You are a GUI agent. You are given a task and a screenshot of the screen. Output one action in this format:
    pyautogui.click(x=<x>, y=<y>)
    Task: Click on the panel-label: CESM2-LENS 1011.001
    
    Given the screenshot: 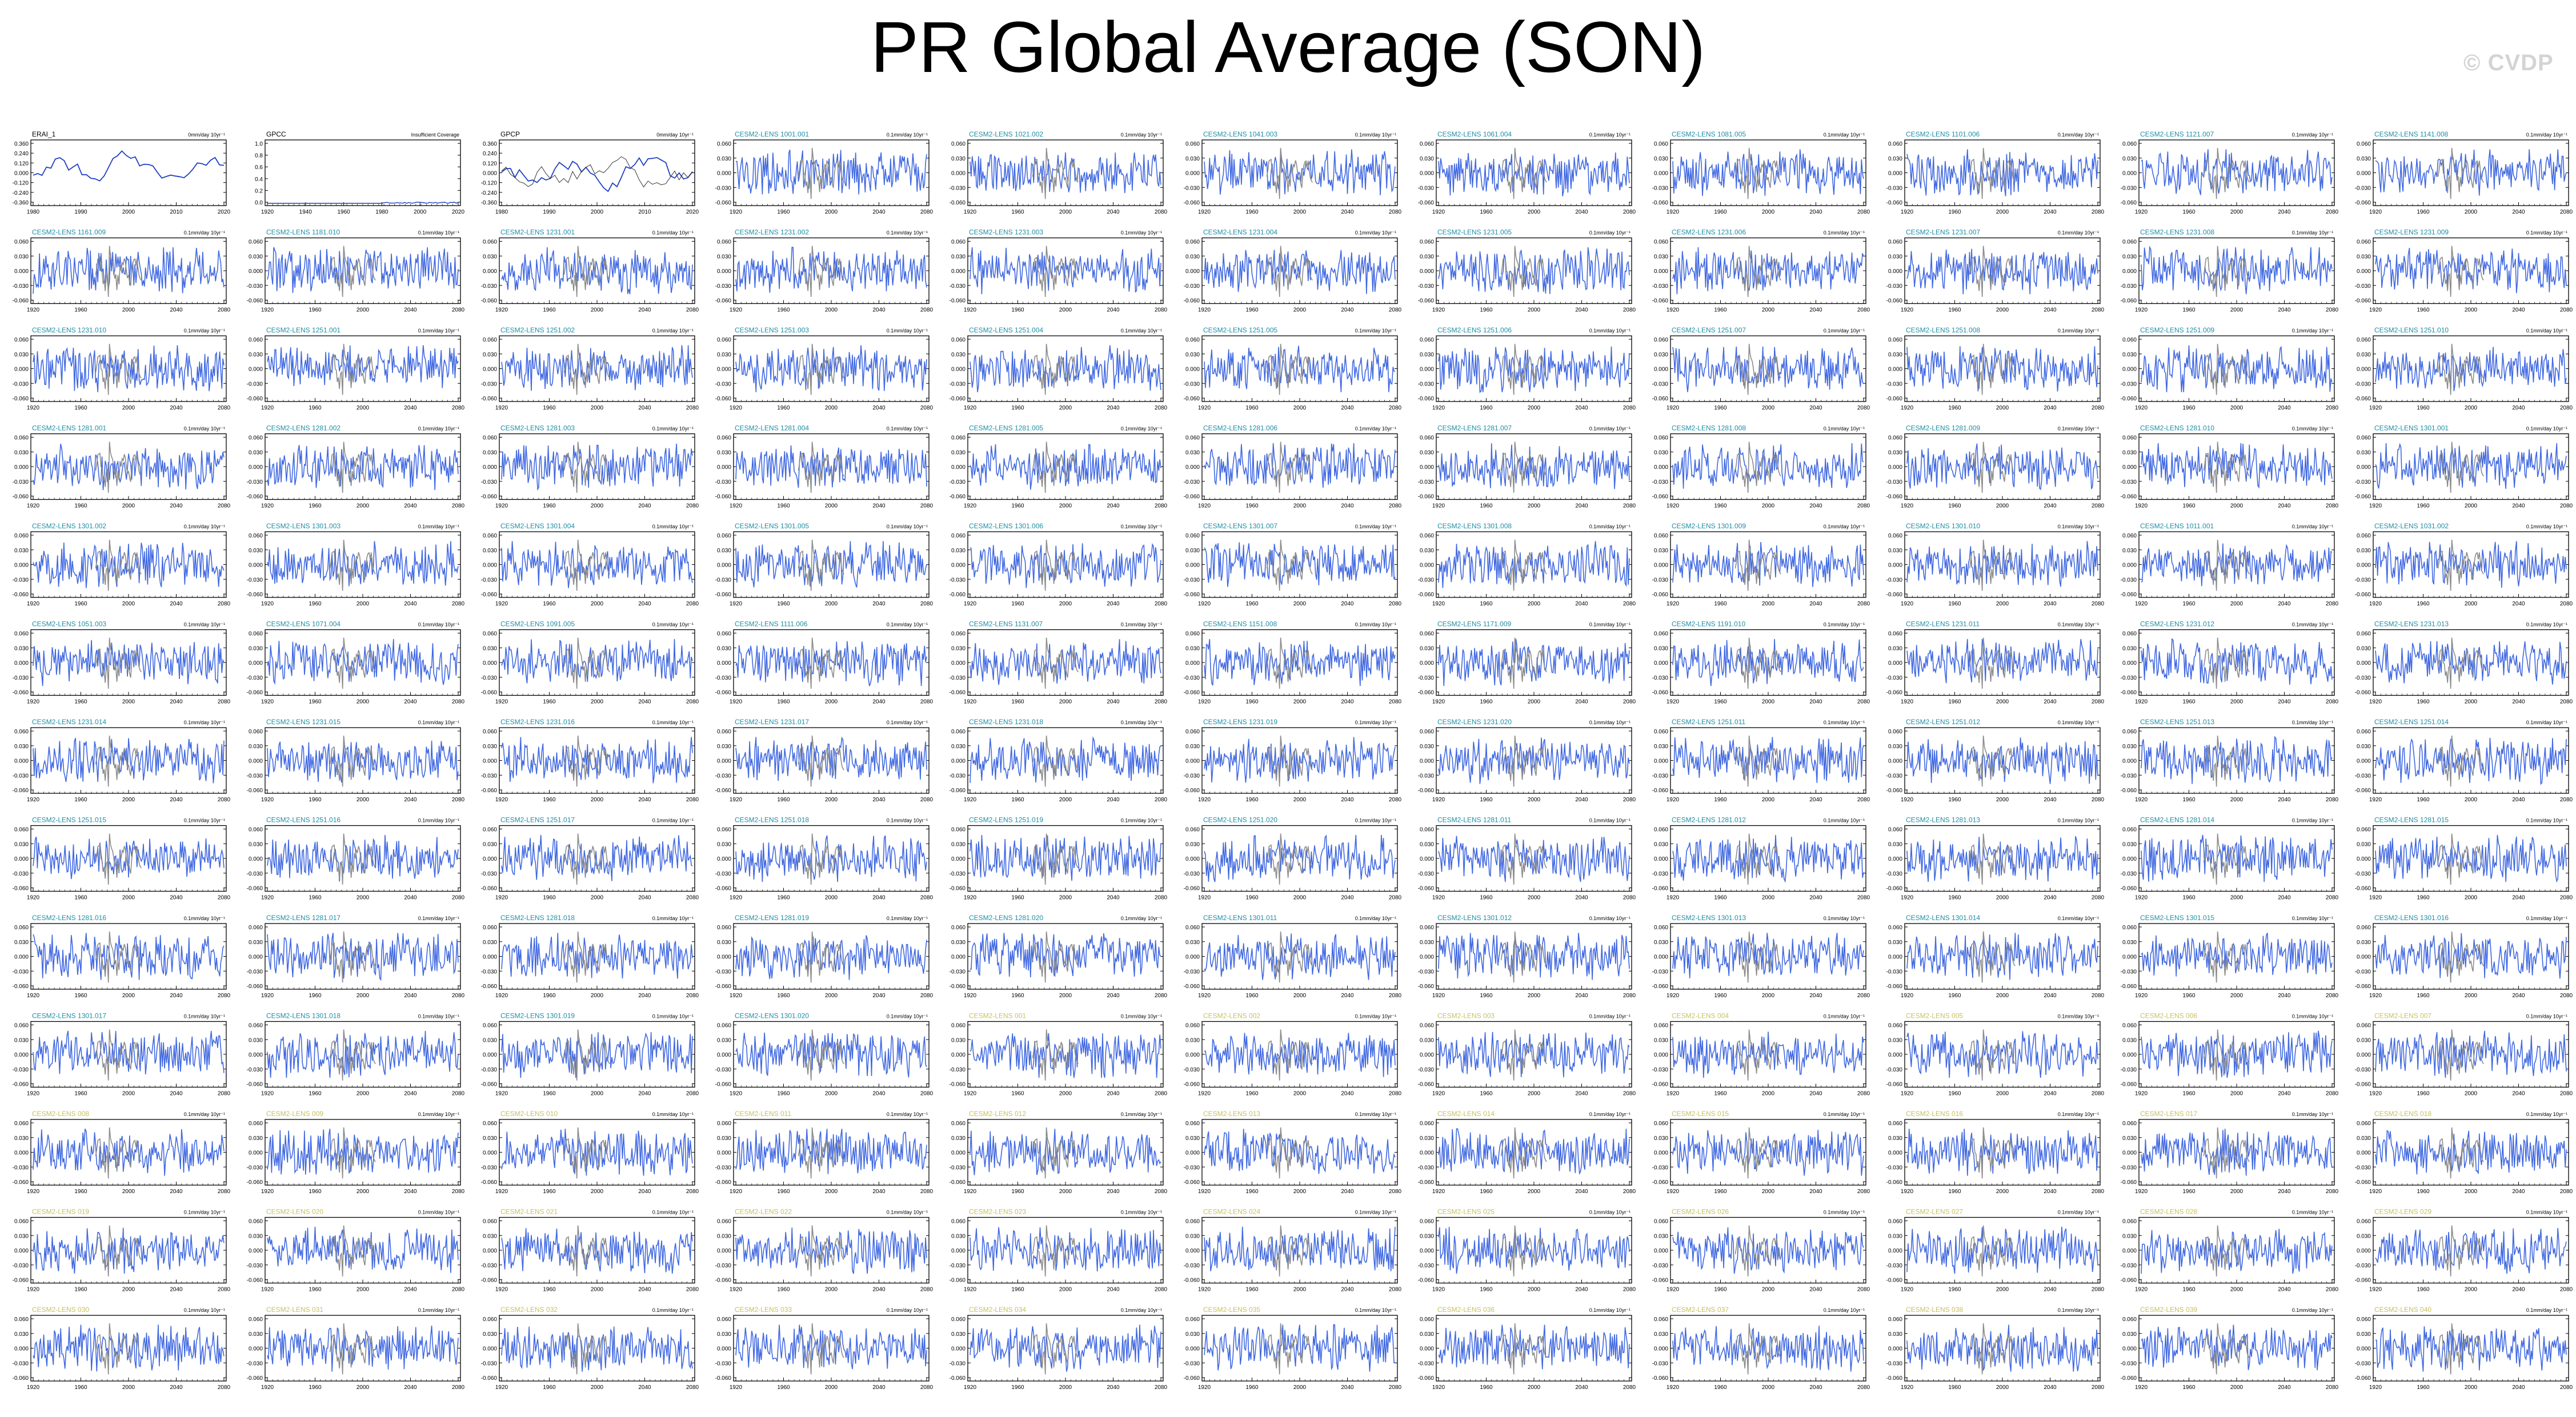 What is the action you would take?
    pyautogui.click(x=2177, y=526)
    